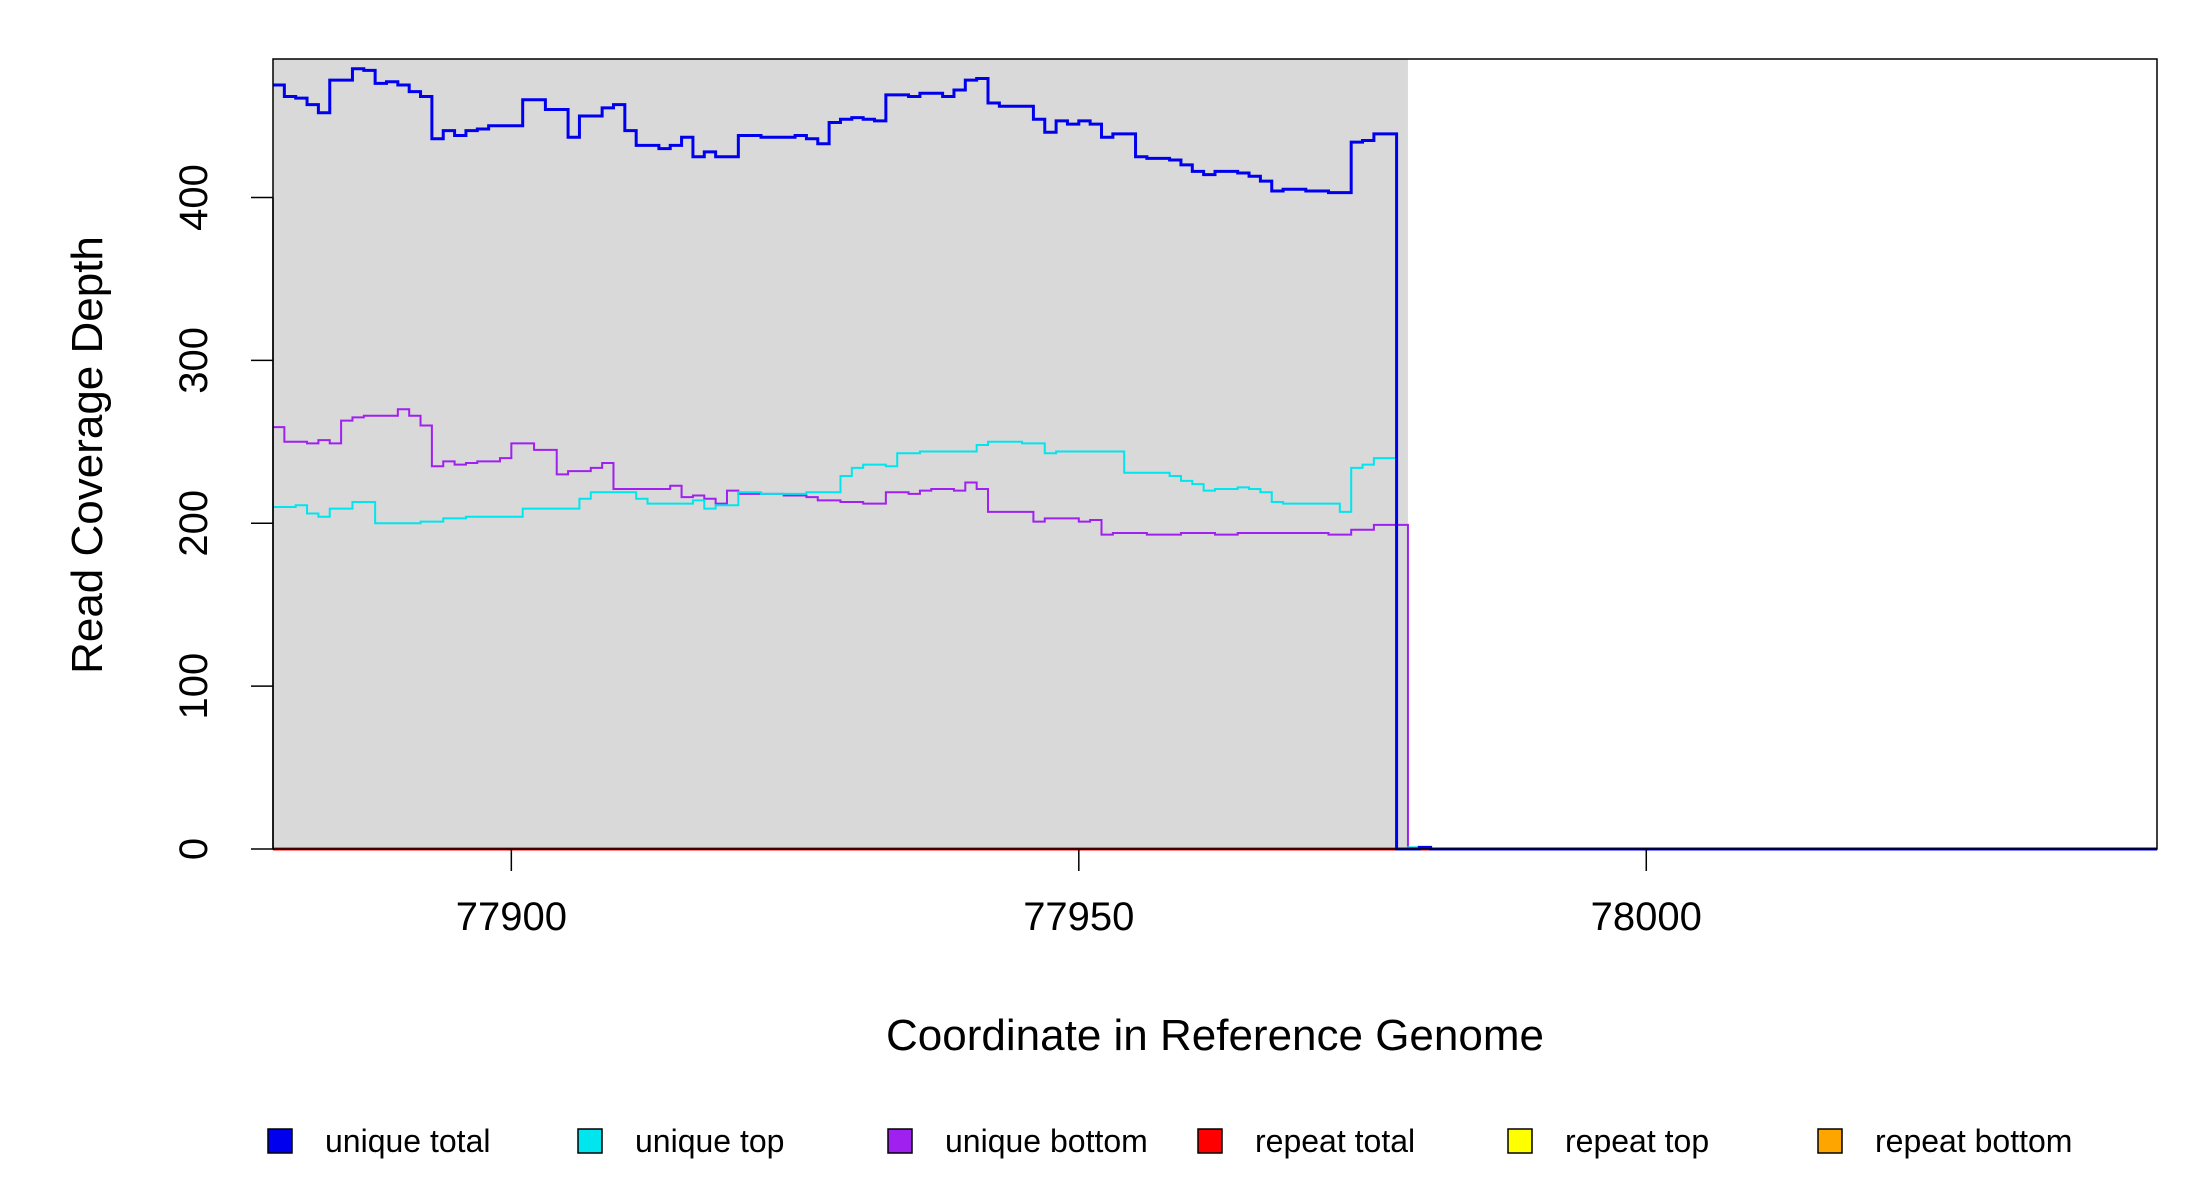  I want to click on x-tick-label: 77950, so click(1078, 917).